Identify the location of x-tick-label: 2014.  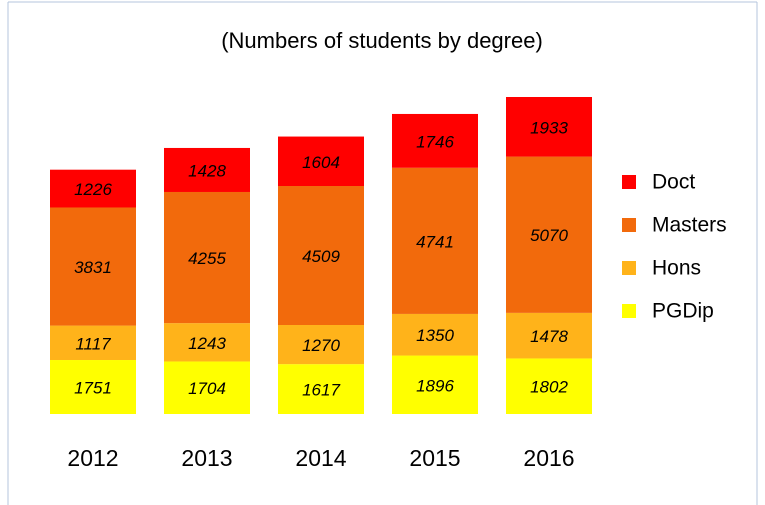
(320, 458).